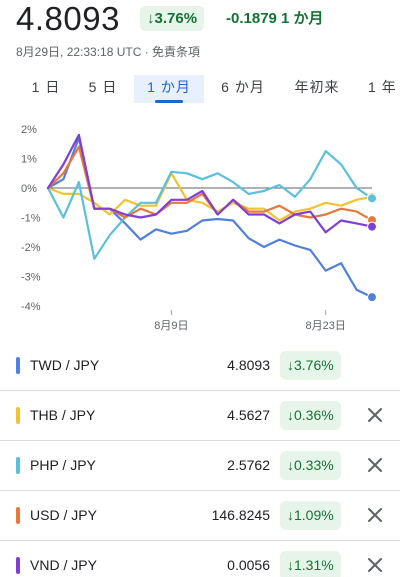 This screenshot has width=400, height=577. I want to click on comparison-row: THB / JPY 4.5627 ↓0.36%, so click(200, 416).